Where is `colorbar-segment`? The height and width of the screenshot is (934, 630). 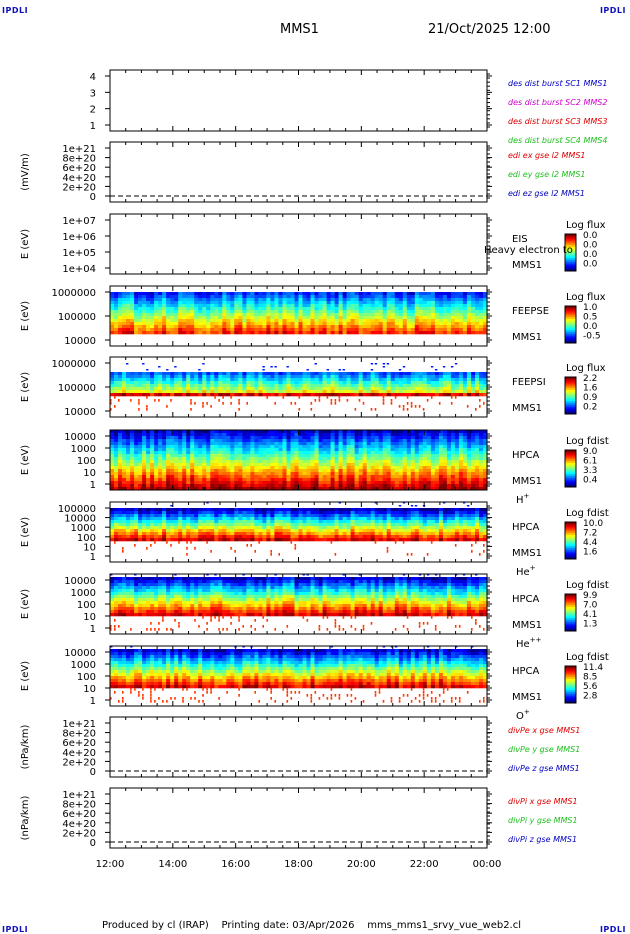
colorbar-segment is located at coordinates (570, 329).